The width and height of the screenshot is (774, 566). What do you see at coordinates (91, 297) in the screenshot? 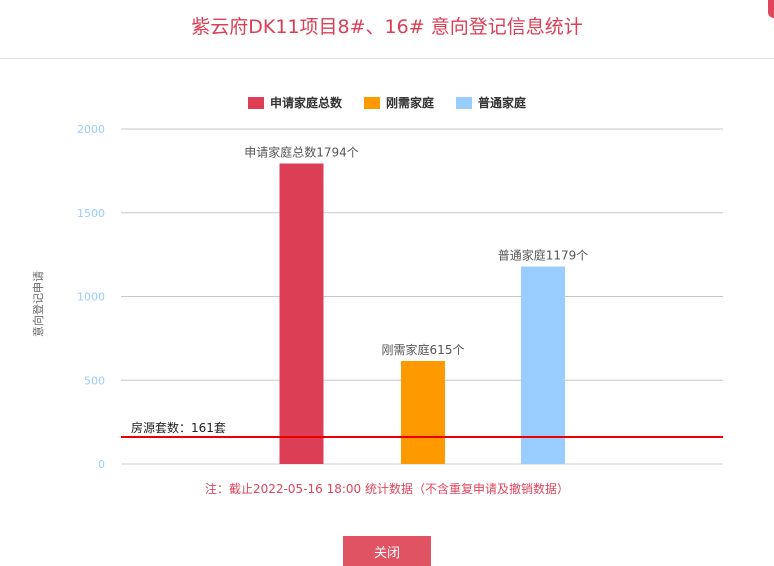
I see `y-tick-label: 1000` at bounding box center [91, 297].